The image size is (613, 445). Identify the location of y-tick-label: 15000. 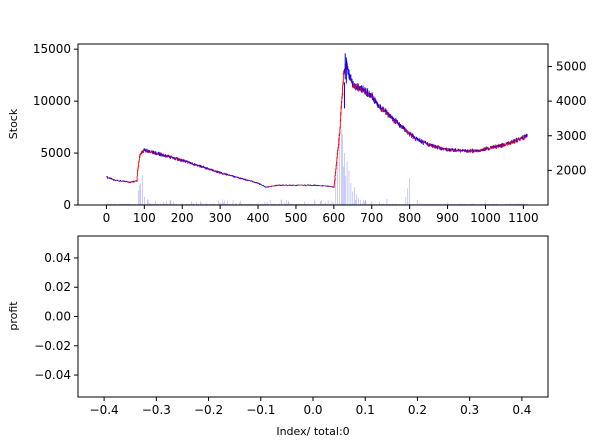
(52, 49).